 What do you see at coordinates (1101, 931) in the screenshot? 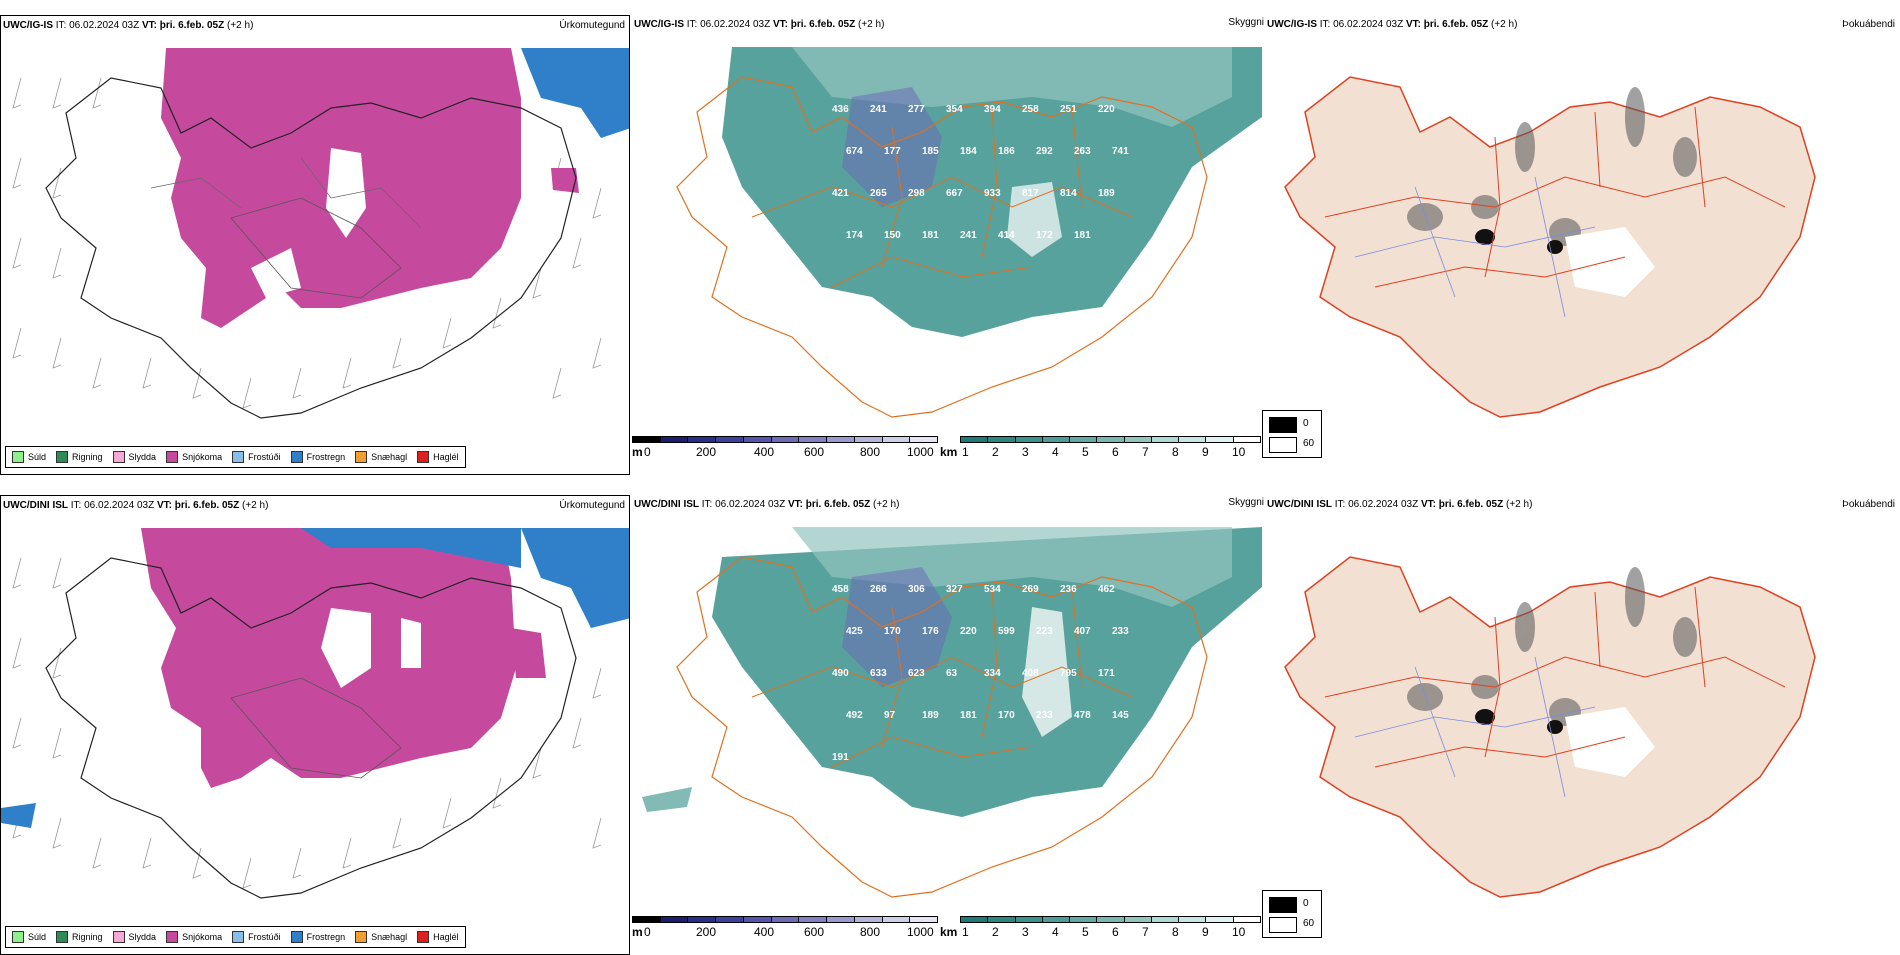
I see `visibility-colorbar: km 1 2 3 4 5 6 7 8 9 10` at bounding box center [1101, 931].